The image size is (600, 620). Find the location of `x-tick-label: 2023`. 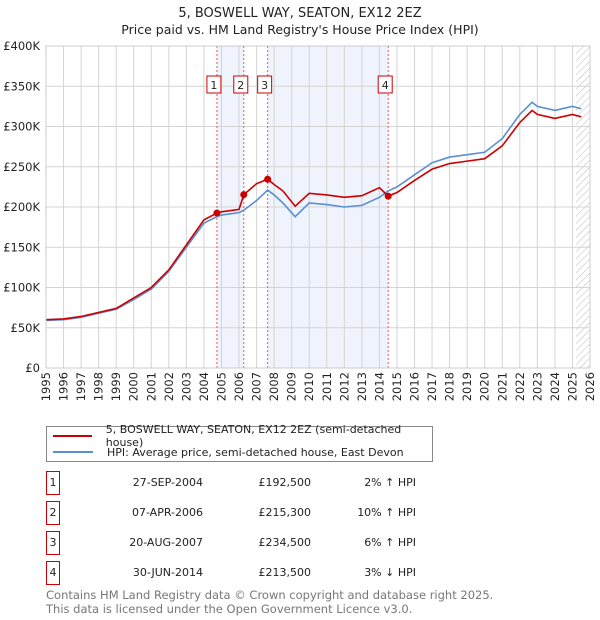

x-tick-label: 2023 is located at coordinates (537, 386).